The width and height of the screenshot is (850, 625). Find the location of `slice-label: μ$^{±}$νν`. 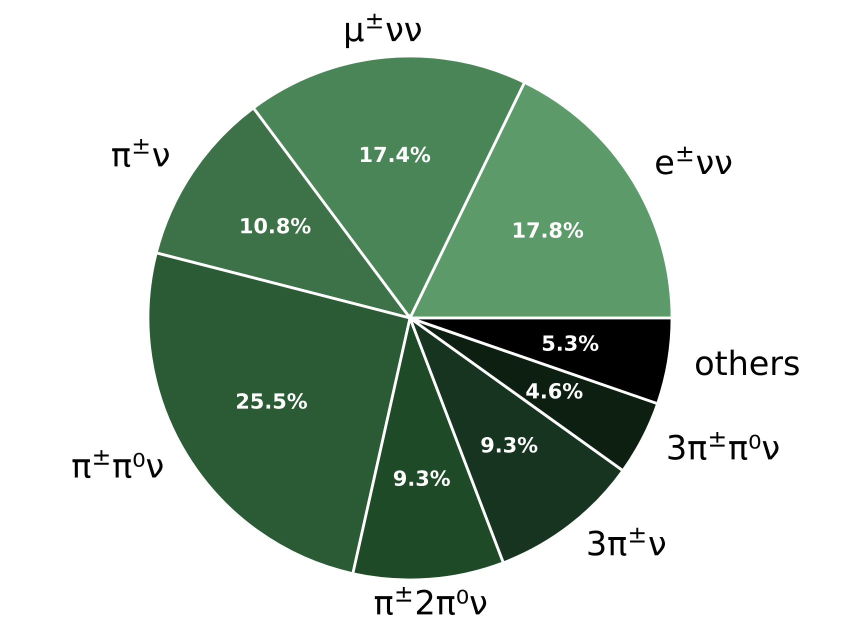

slice-label: μ$^{±}$νν is located at coordinates (383, 31).